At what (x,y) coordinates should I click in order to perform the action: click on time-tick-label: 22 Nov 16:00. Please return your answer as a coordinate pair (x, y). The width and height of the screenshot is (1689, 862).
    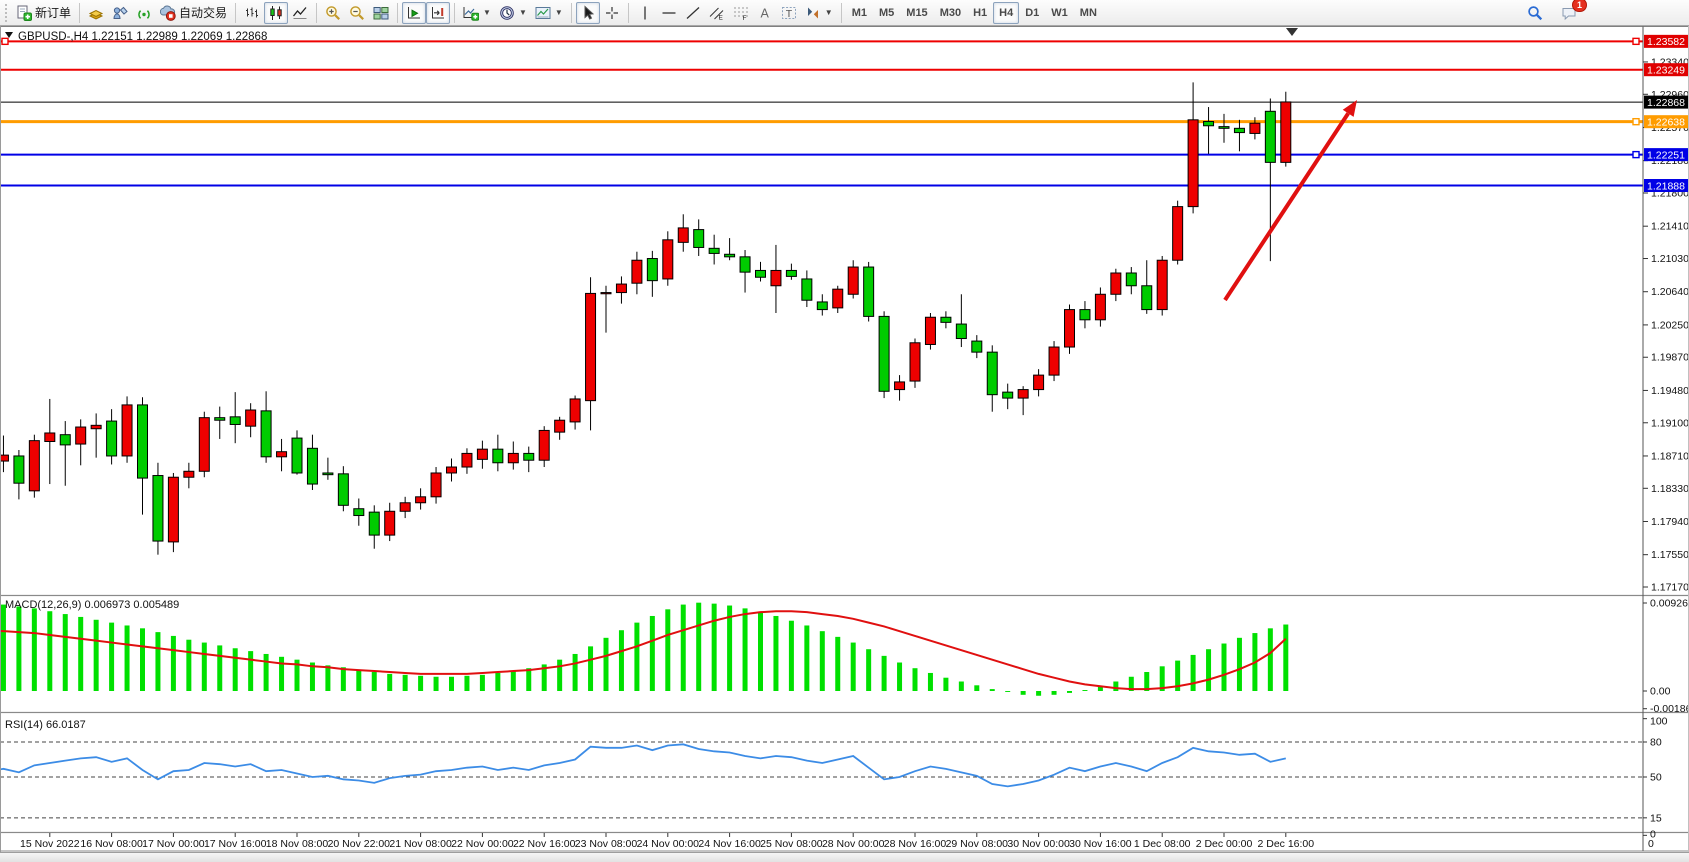
    Looking at the image, I should click on (544, 844).